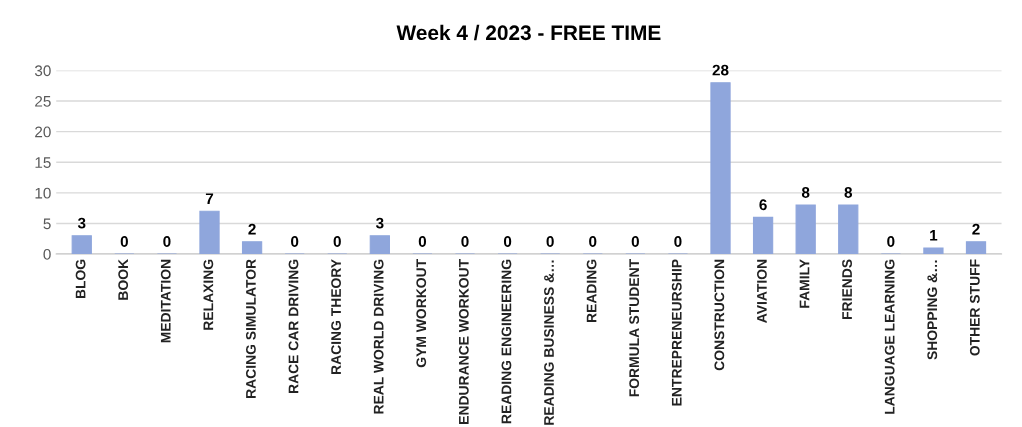 This screenshot has height=427, width=1022. Describe the element at coordinates (47, 254) in the screenshot. I see `y-tick-label: 0` at that location.